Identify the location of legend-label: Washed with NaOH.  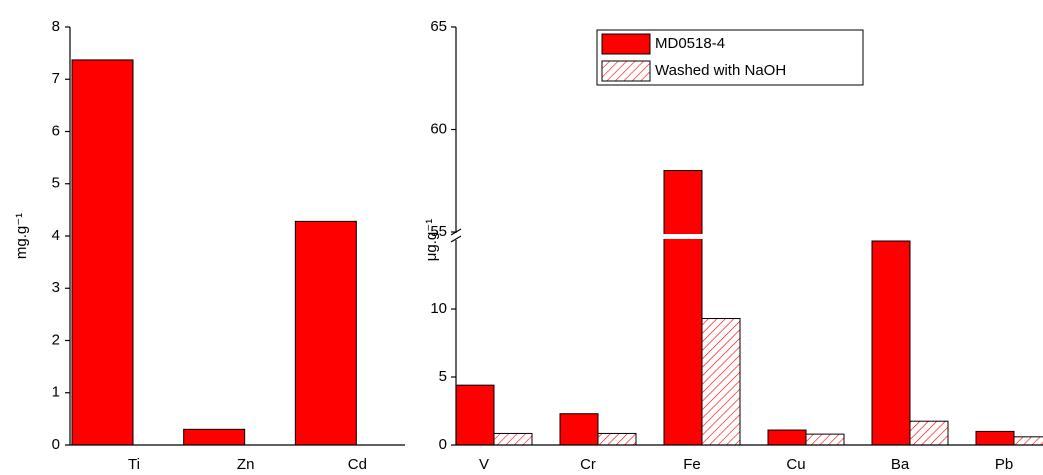
(720, 70).